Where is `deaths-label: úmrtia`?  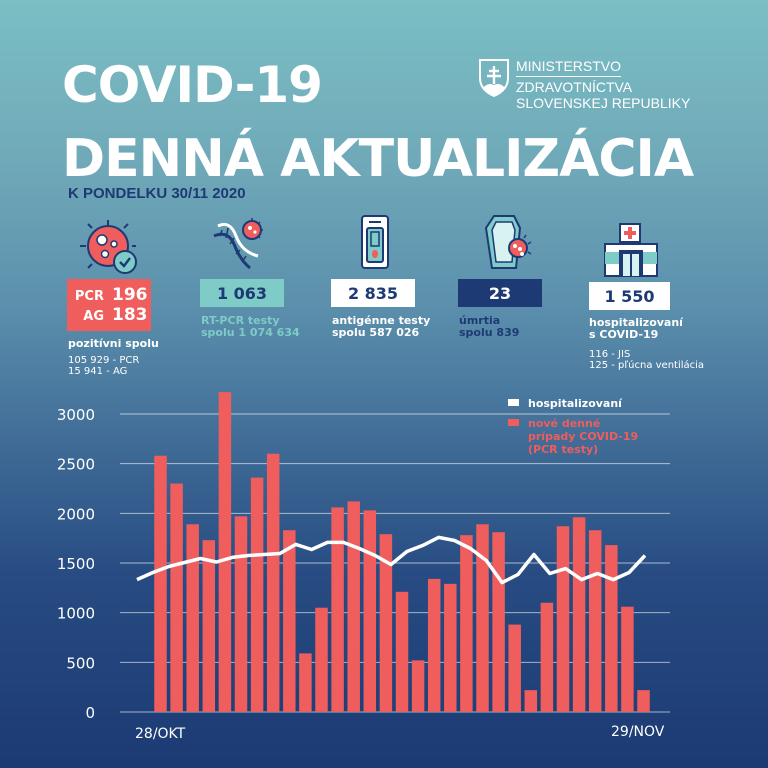 deaths-label: úmrtia is located at coordinates (480, 320).